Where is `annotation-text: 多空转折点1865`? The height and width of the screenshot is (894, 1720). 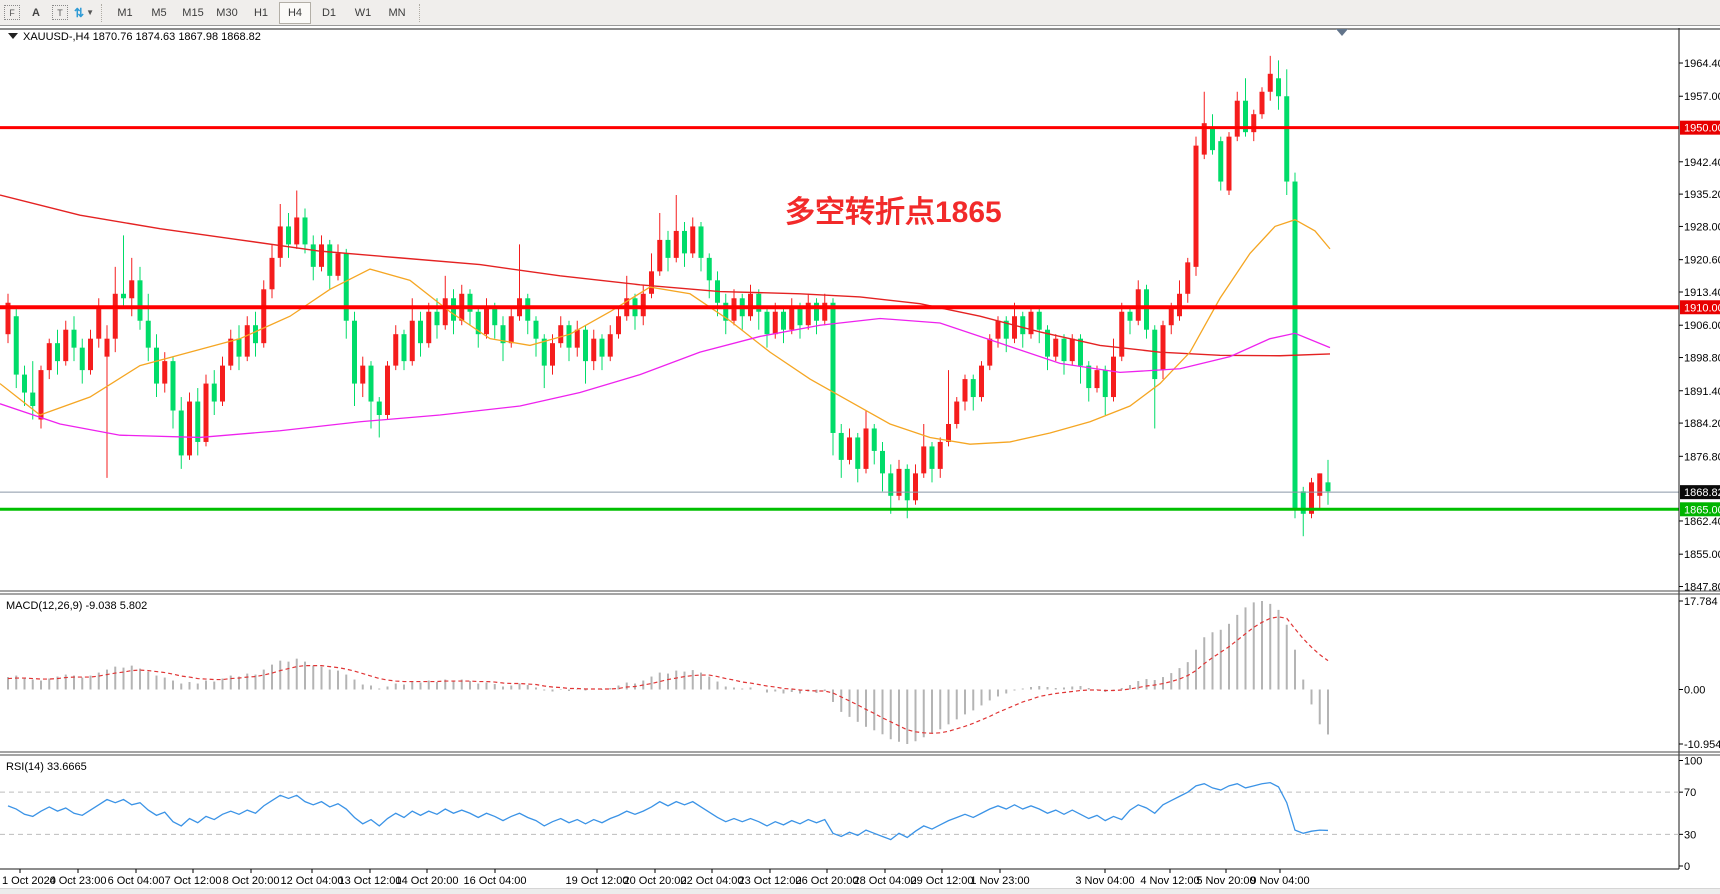
annotation-text: 多空转折点1865 is located at coordinates (893, 212).